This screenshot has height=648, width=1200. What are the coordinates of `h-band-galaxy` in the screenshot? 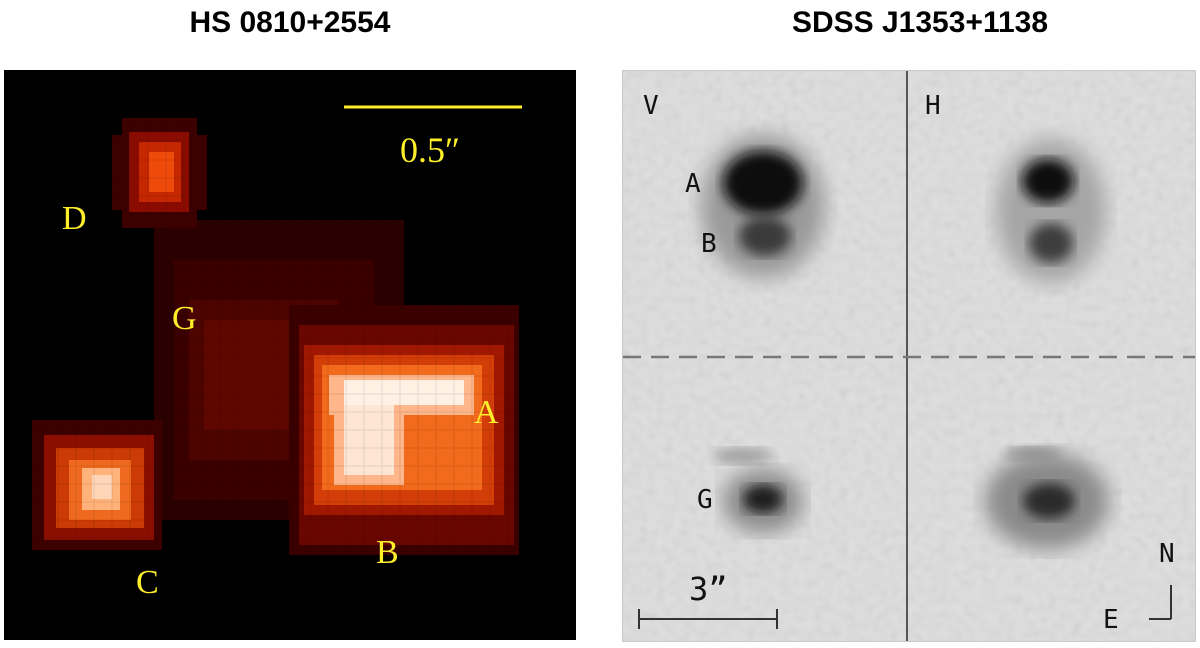 It's located at (1047, 498).